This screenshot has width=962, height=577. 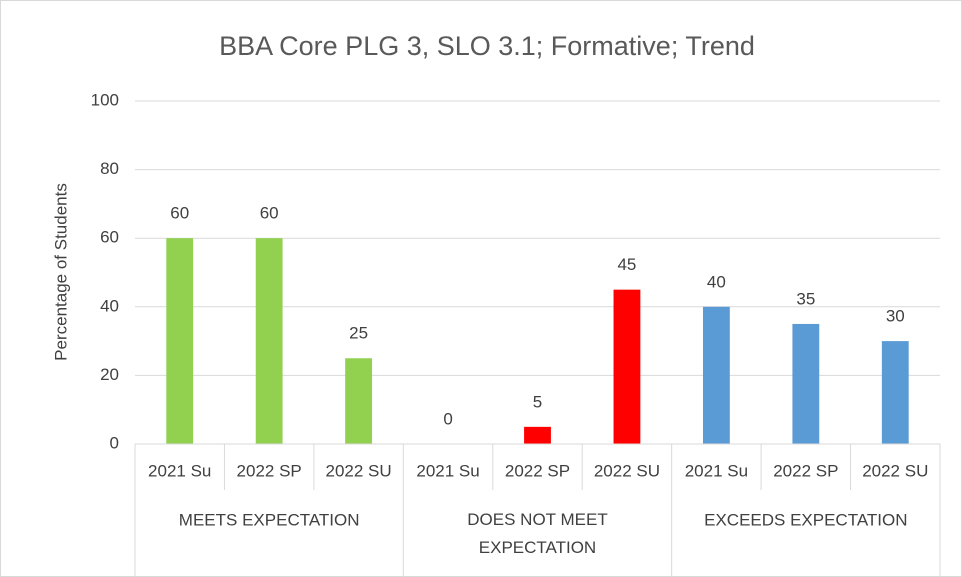 What do you see at coordinates (358, 333) in the screenshot?
I see `data-label: 25` at bounding box center [358, 333].